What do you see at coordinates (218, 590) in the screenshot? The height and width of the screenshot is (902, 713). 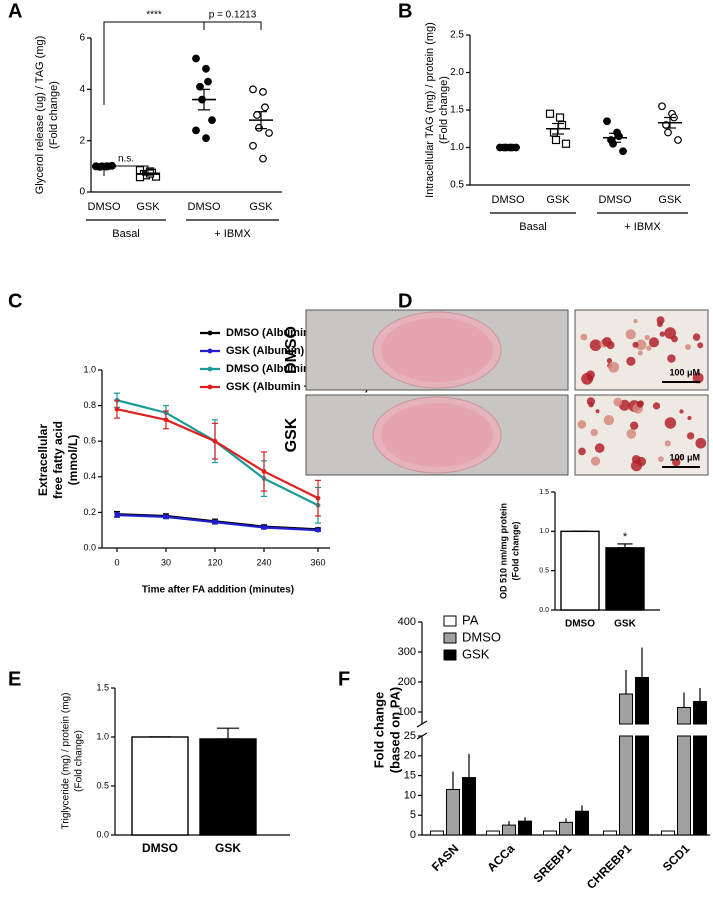 I see `x-axis-label: Time after FA addition (minutes)` at bounding box center [218, 590].